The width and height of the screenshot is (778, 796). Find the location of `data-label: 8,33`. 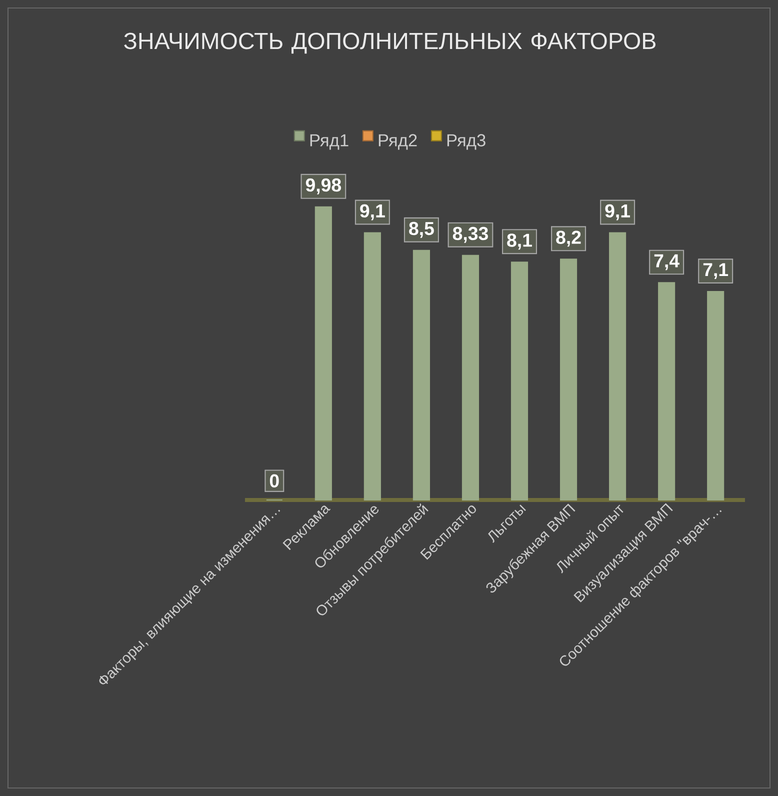

data-label: 8,33 is located at coordinates (470, 234).